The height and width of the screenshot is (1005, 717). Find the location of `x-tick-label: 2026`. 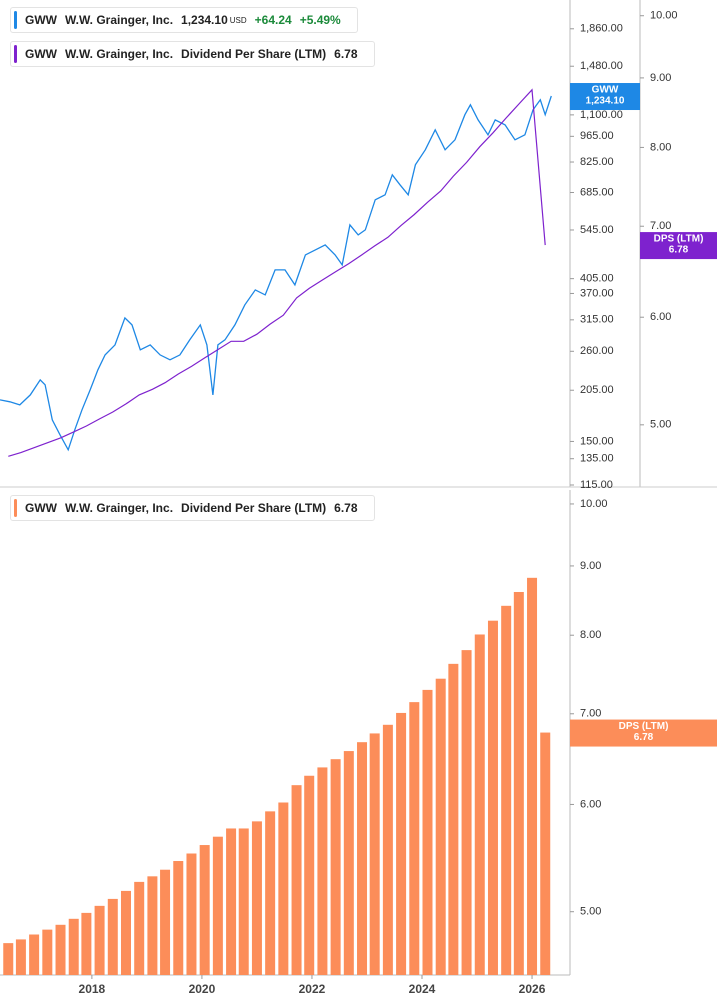

x-tick-label: 2026 is located at coordinates (532, 989).